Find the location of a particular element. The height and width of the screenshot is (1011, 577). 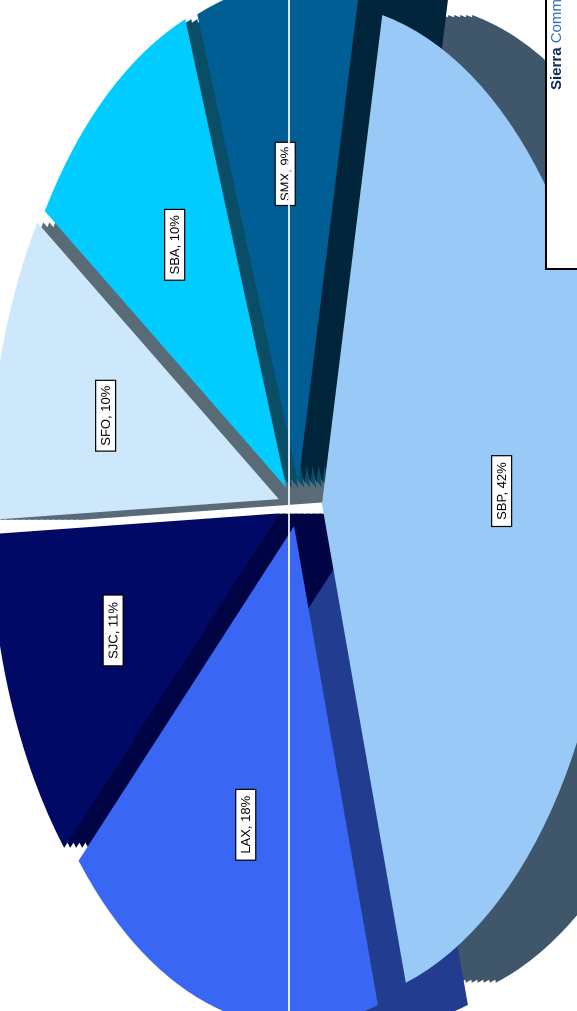

data-label-box-sjc is located at coordinates (113, 630).